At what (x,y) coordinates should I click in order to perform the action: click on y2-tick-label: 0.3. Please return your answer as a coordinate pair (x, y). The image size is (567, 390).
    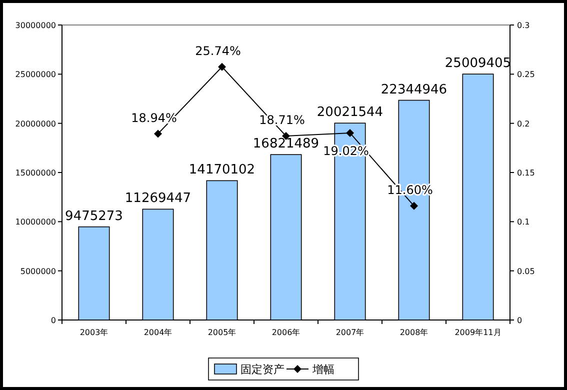
    Looking at the image, I should click on (523, 25).